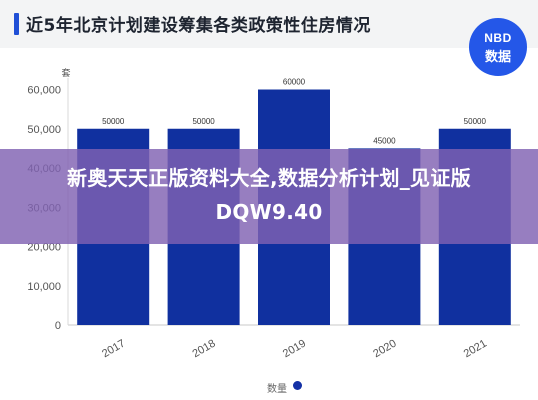 This screenshot has height=400, width=538. I want to click on y-tick-label: 50,000, so click(44, 130).